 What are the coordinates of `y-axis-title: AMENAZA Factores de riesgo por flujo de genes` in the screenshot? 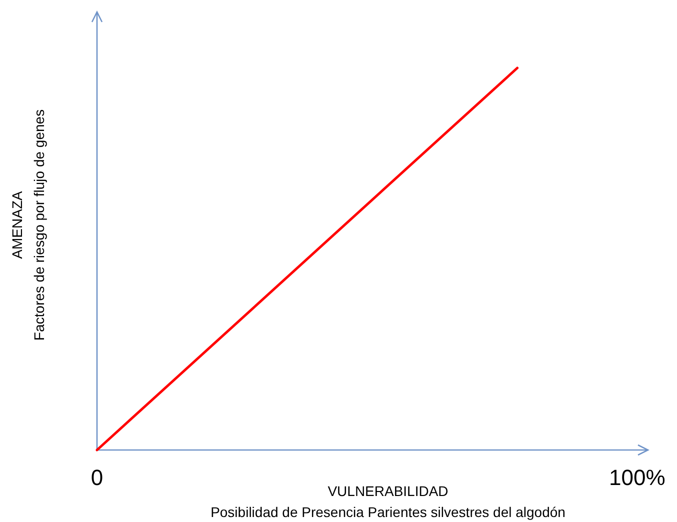 It's located at (28, 225).